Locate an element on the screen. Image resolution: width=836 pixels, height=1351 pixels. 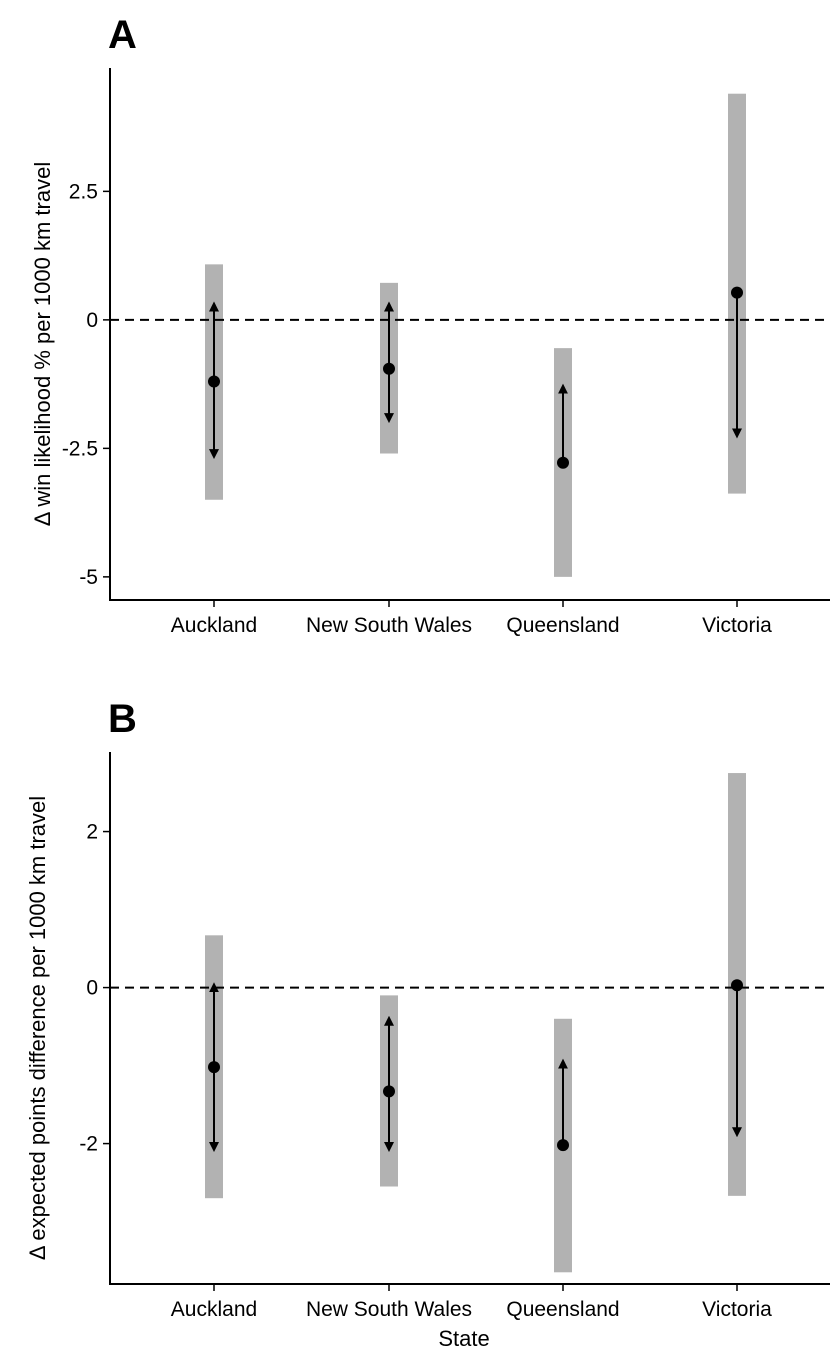
y-tick-label: -5 is located at coordinates (88, 577).